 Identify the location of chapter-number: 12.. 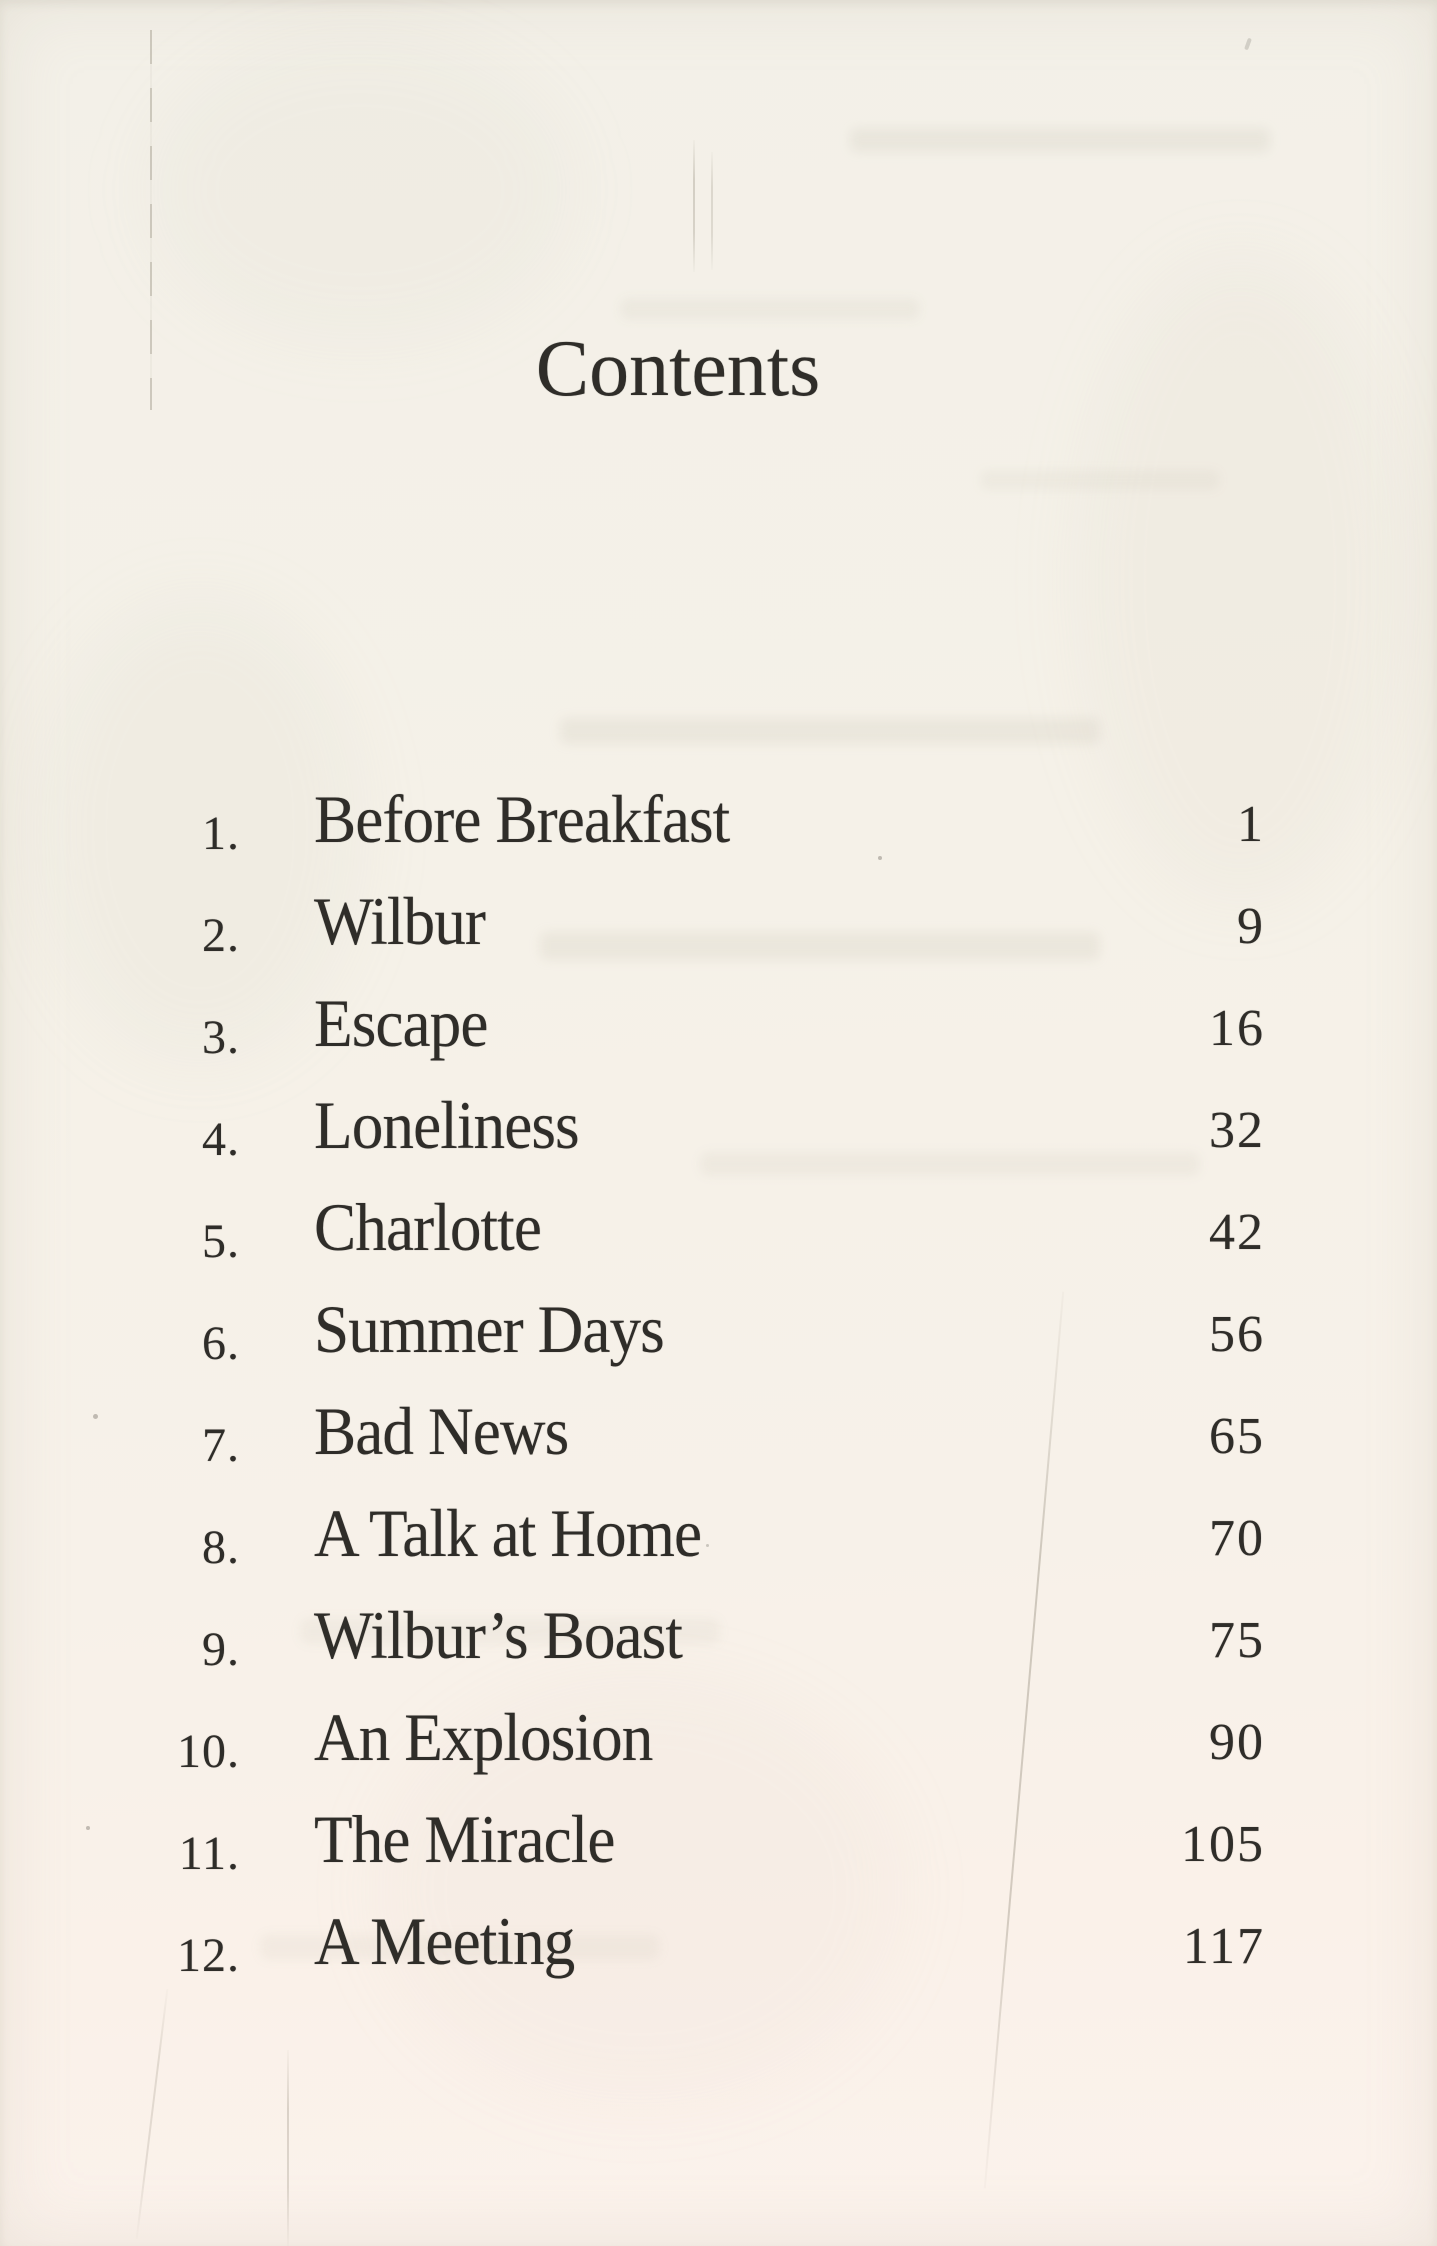
(208, 1955).